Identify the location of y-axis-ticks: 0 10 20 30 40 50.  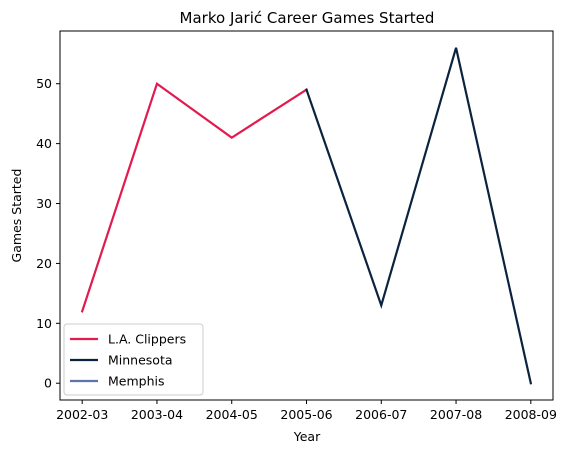
(48, 233).